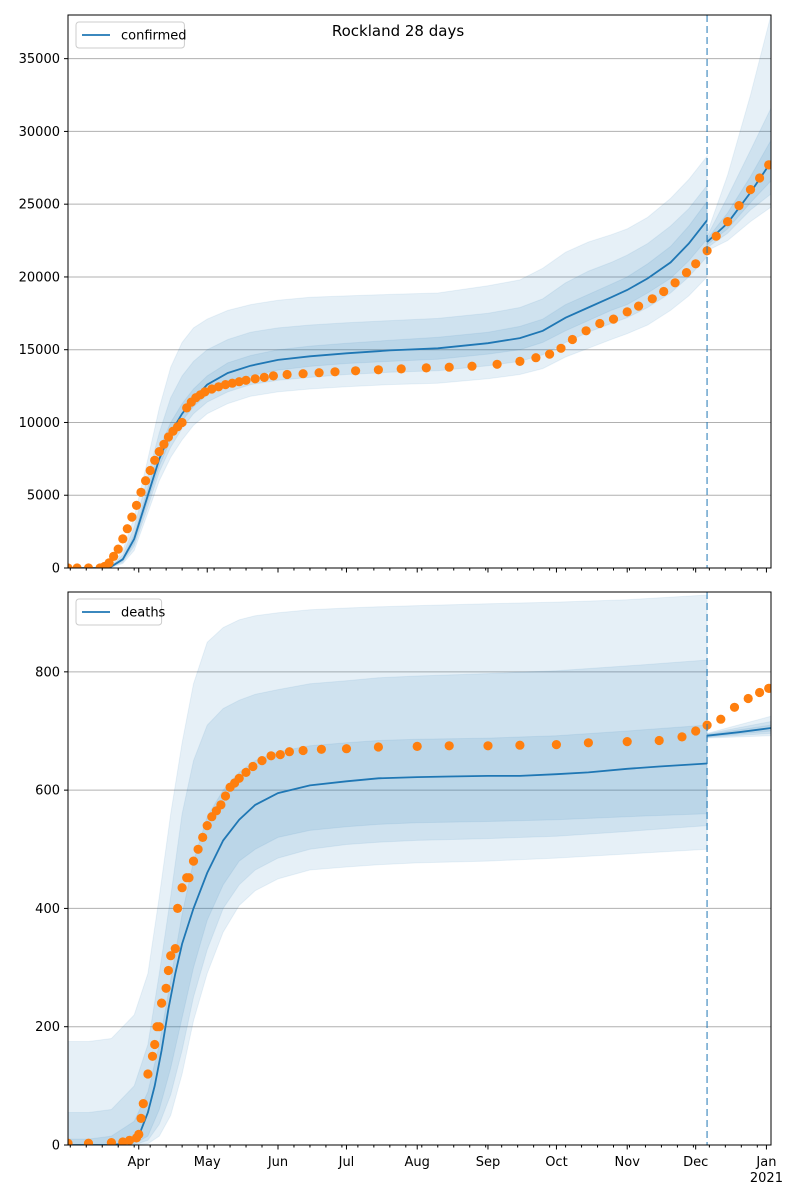 The image size is (800, 1200). I want to click on x-tick-label: Oct, so click(556, 1162).